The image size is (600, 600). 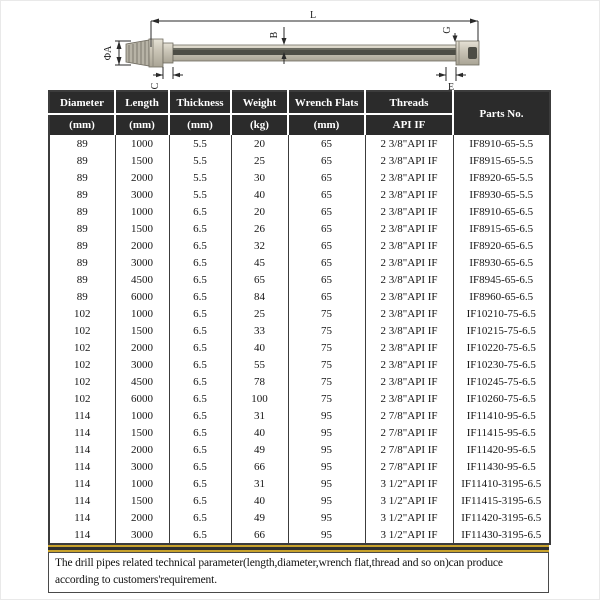 What do you see at coordinates (501, 517) in the screenshot?
I see `cell-parts-no: IF11420-3195-6.5` at bounding box center [501, 517].